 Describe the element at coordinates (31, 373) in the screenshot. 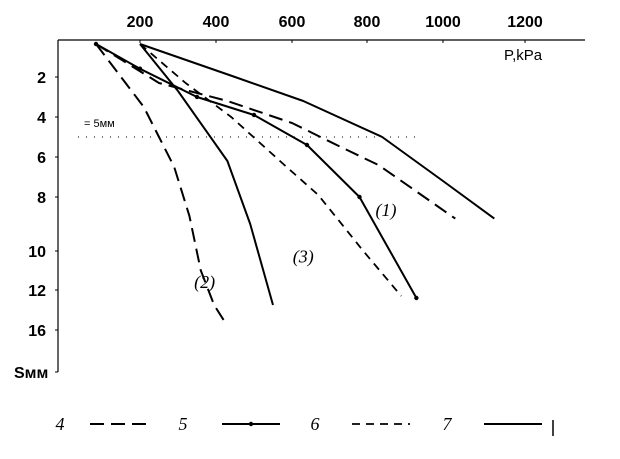

I see `y-axis-label: Sмм` at that location.